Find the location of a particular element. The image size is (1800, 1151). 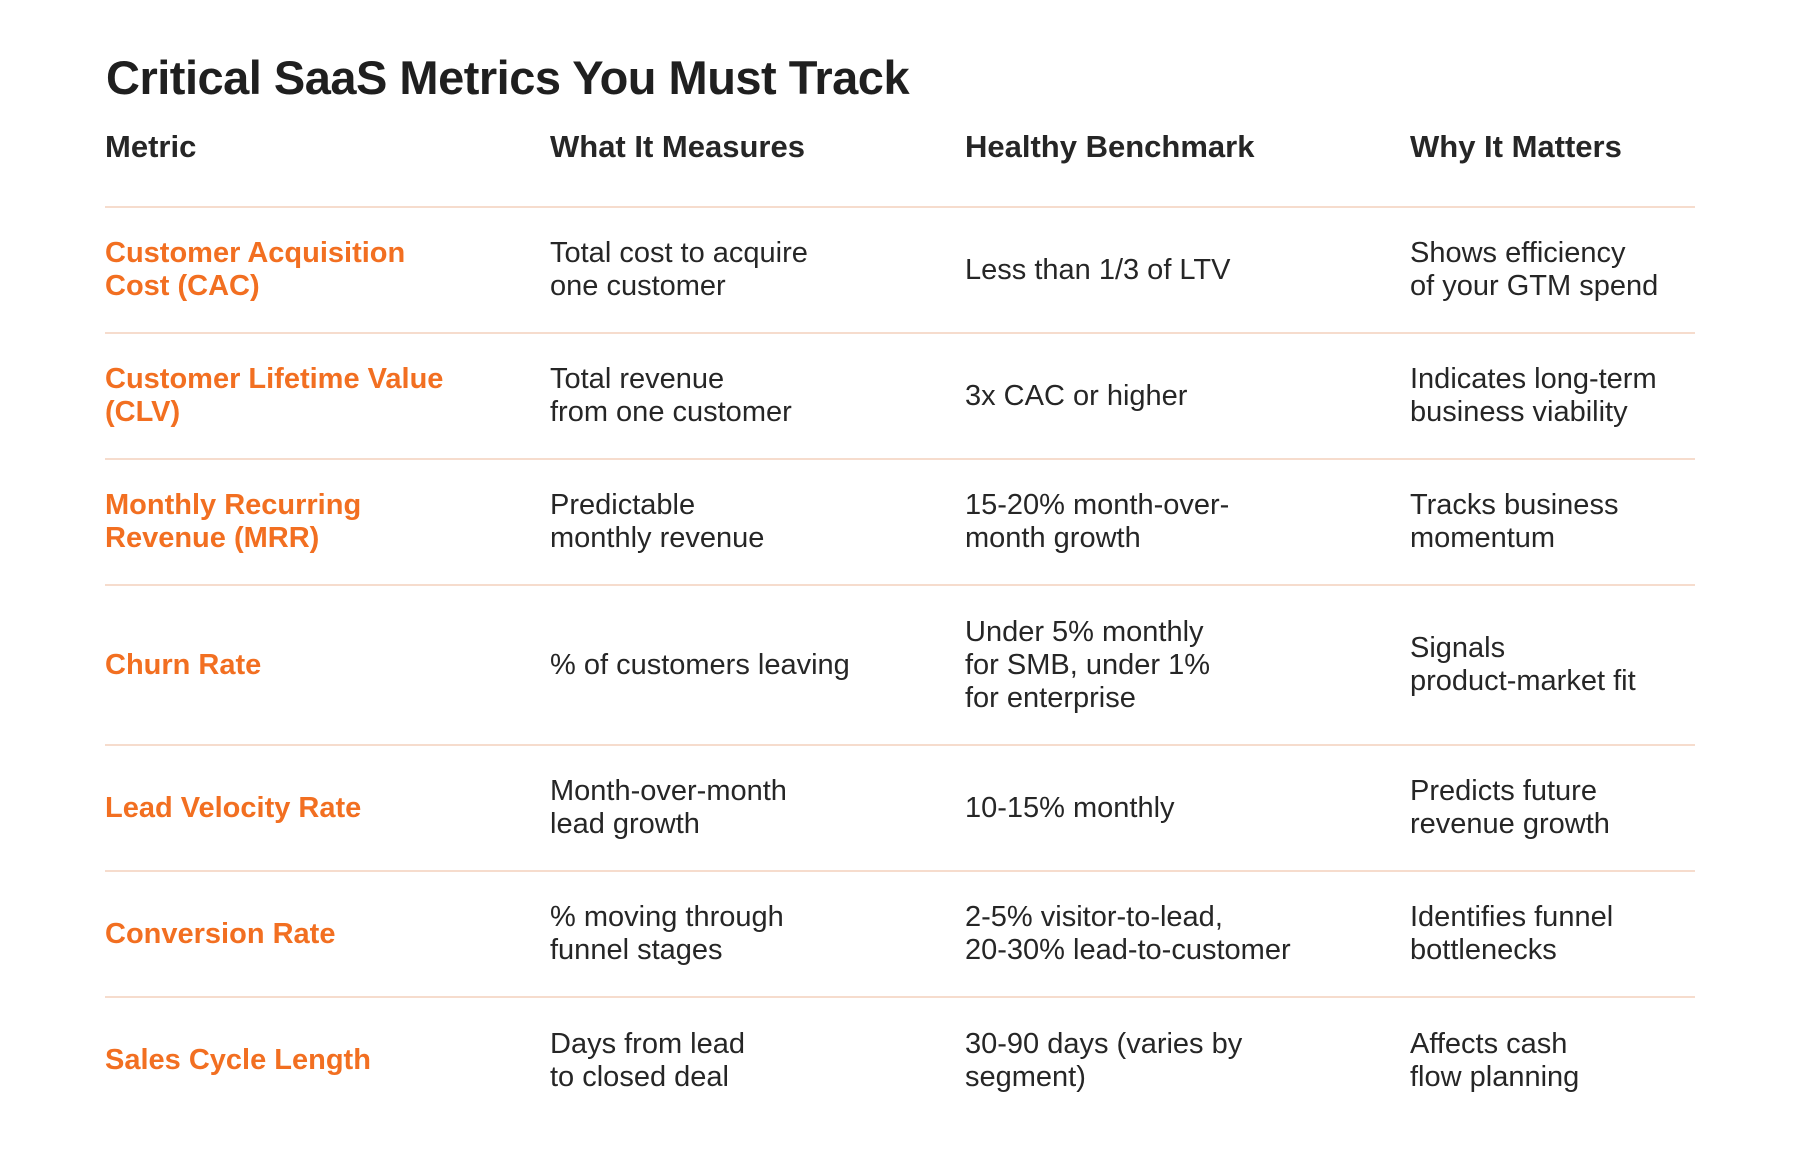

benchmark-cell: Less than 1/3 of LTV is located at coordinates (1187, 270).